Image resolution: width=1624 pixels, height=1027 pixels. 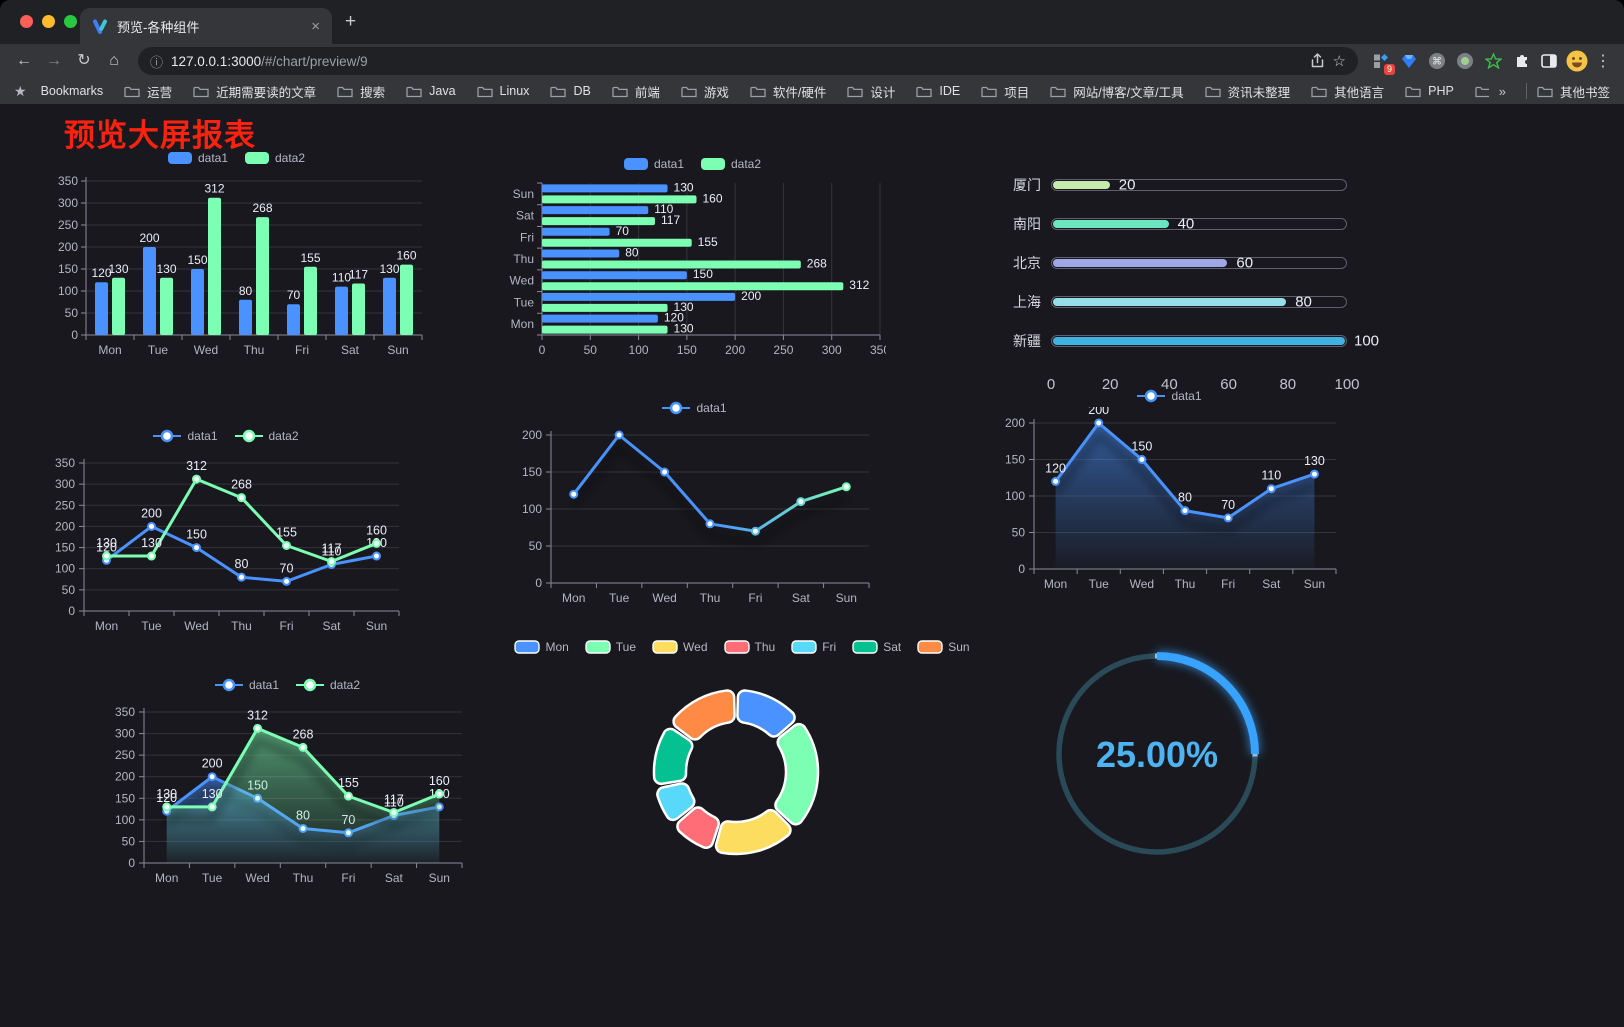 I want to click on record-extension-icon, so click(x=1465, y=61).